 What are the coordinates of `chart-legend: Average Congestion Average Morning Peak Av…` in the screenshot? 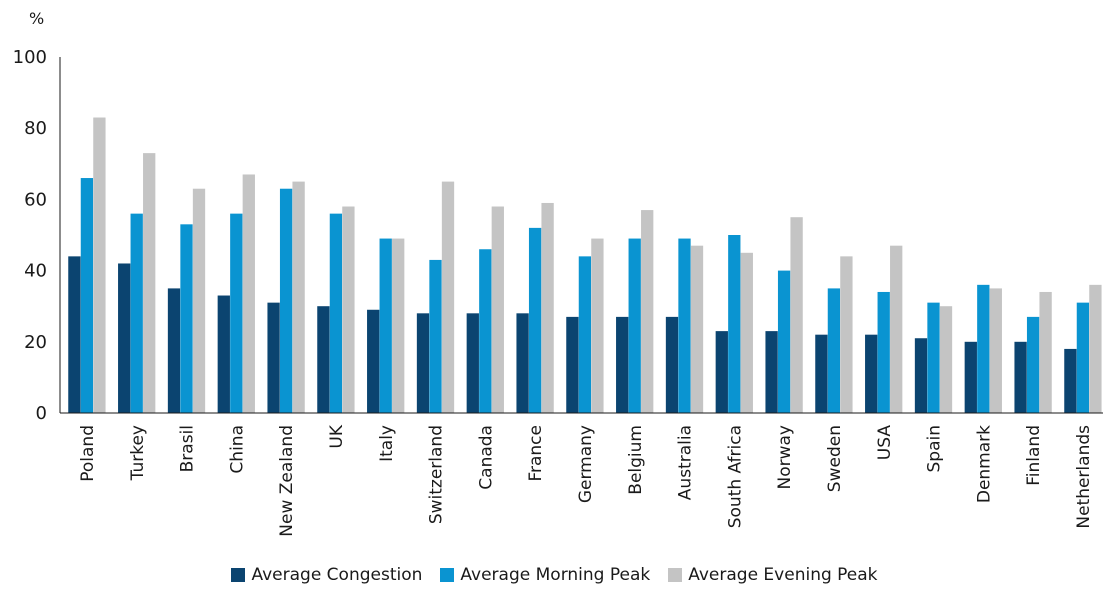 It's located at (554, 575).